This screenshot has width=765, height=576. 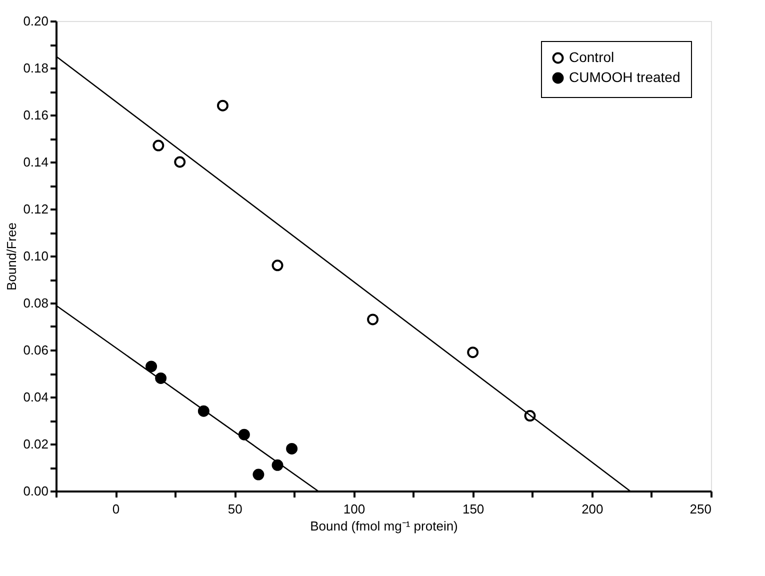 What do you see at coordinates (593, 509) in the screenshot?
I see `x-tick-label: 200` at bounding box center [593, 509].